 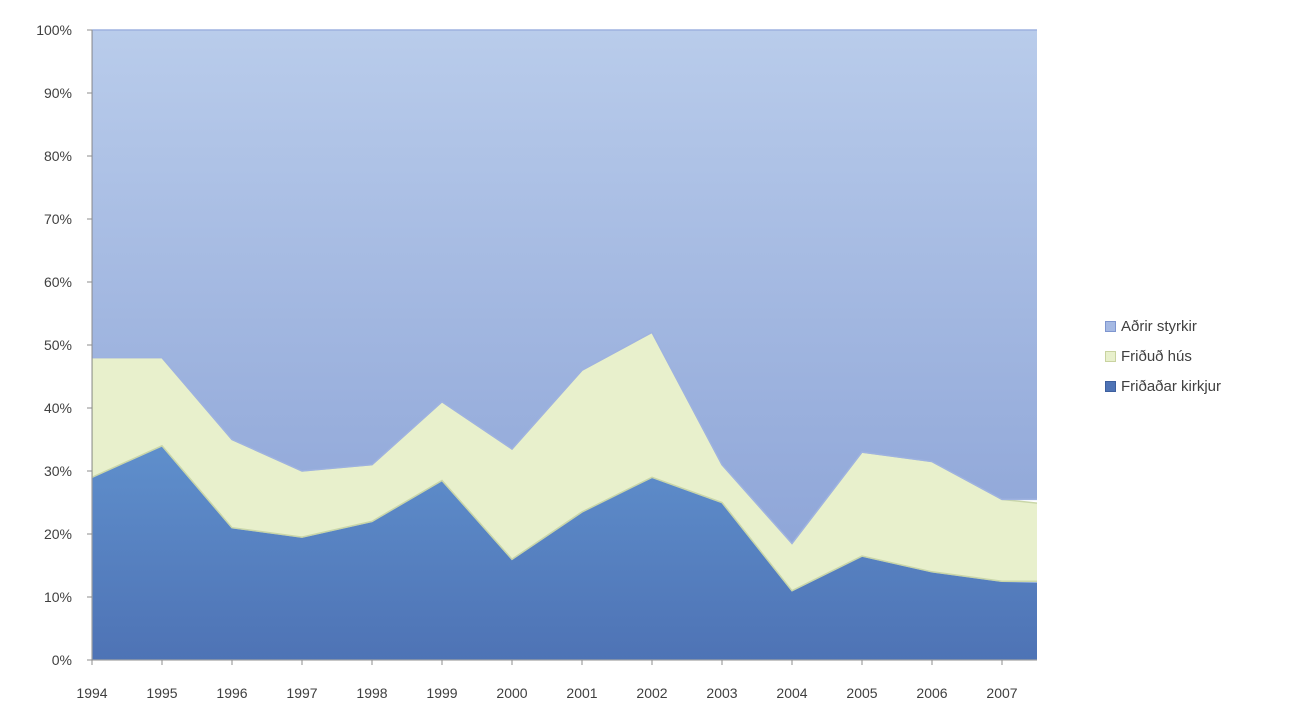 I want to click on y-tick-label: 50%, so click(x=58, y=345).